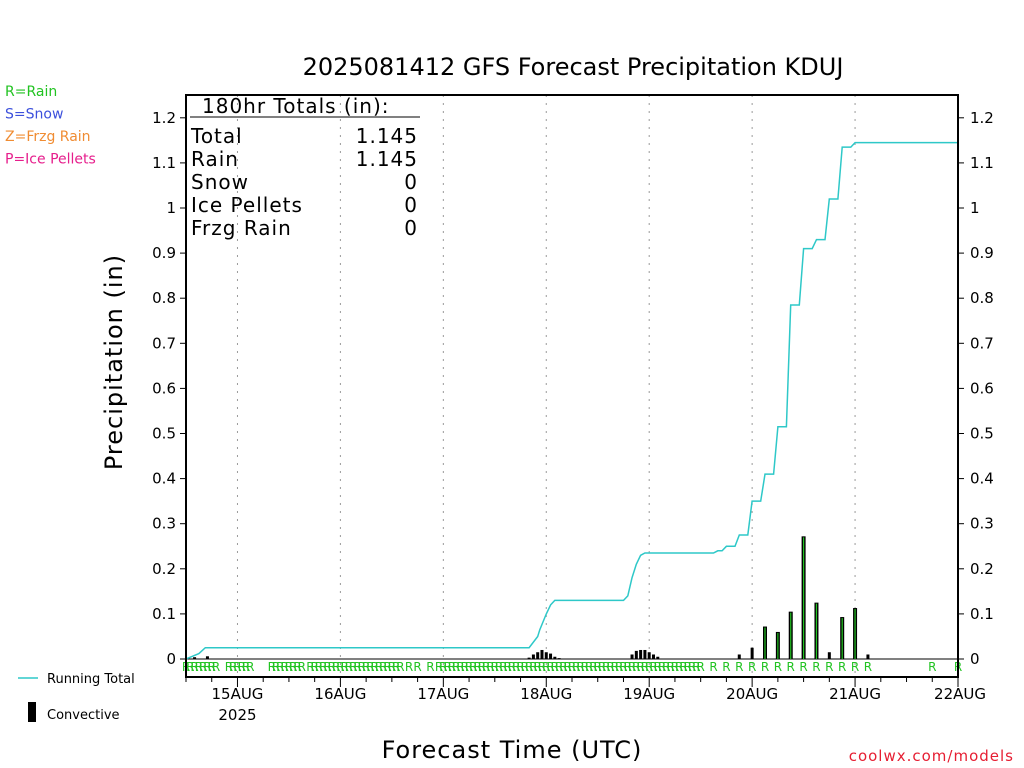 This screenshot has height=768, width=1024. I want to click on y-axis-label: Precipitation (in), so click(114, 362).